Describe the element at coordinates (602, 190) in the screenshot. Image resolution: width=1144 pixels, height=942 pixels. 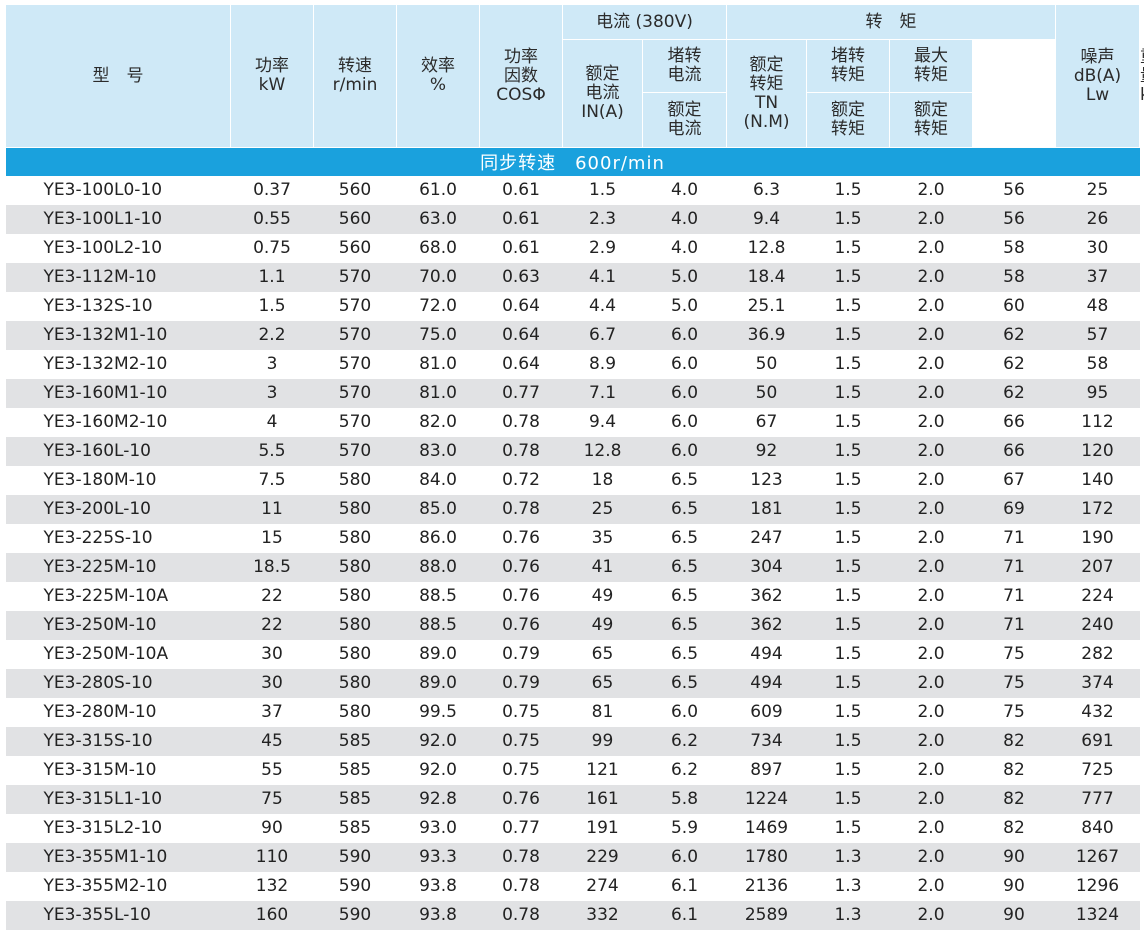
I see `cell-rated-current: 1.5` at that location.